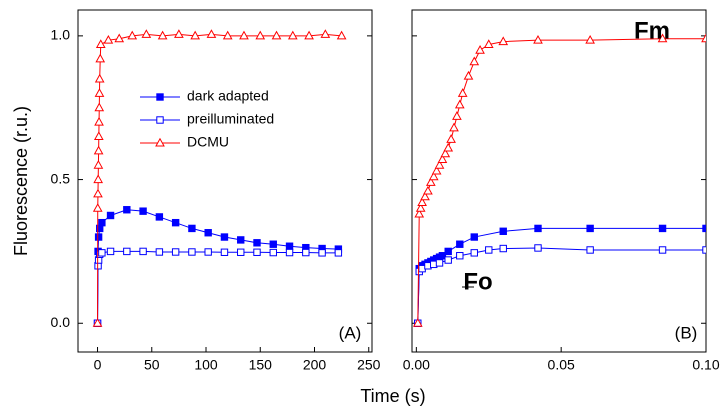 This screenshot has height=417, width=723. Describe the element at coordinates (369, 365) in the screenshot. I see `x-tick-label: 250` at that location.